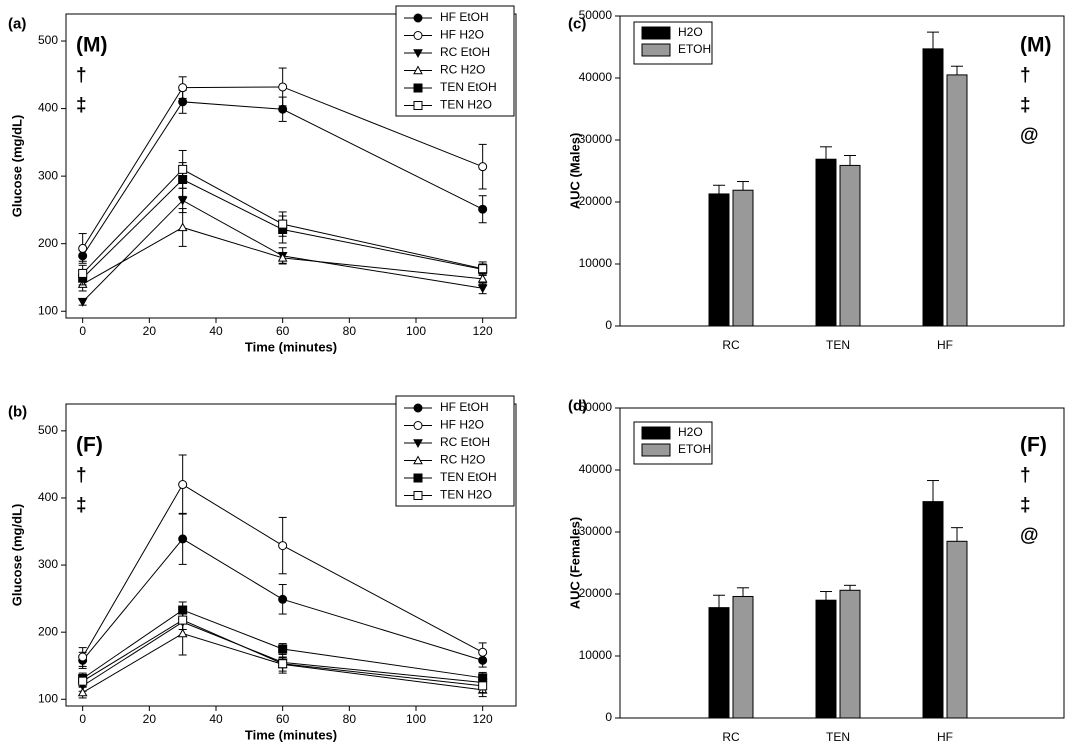  I want to click on y-tick-label: 50000, so click(596, 407).